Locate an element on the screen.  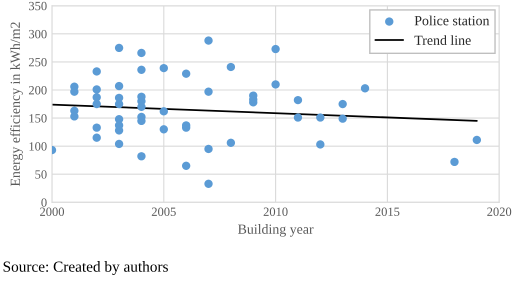
source-note: Source: Created by authors is located at coordinates (86, 268).